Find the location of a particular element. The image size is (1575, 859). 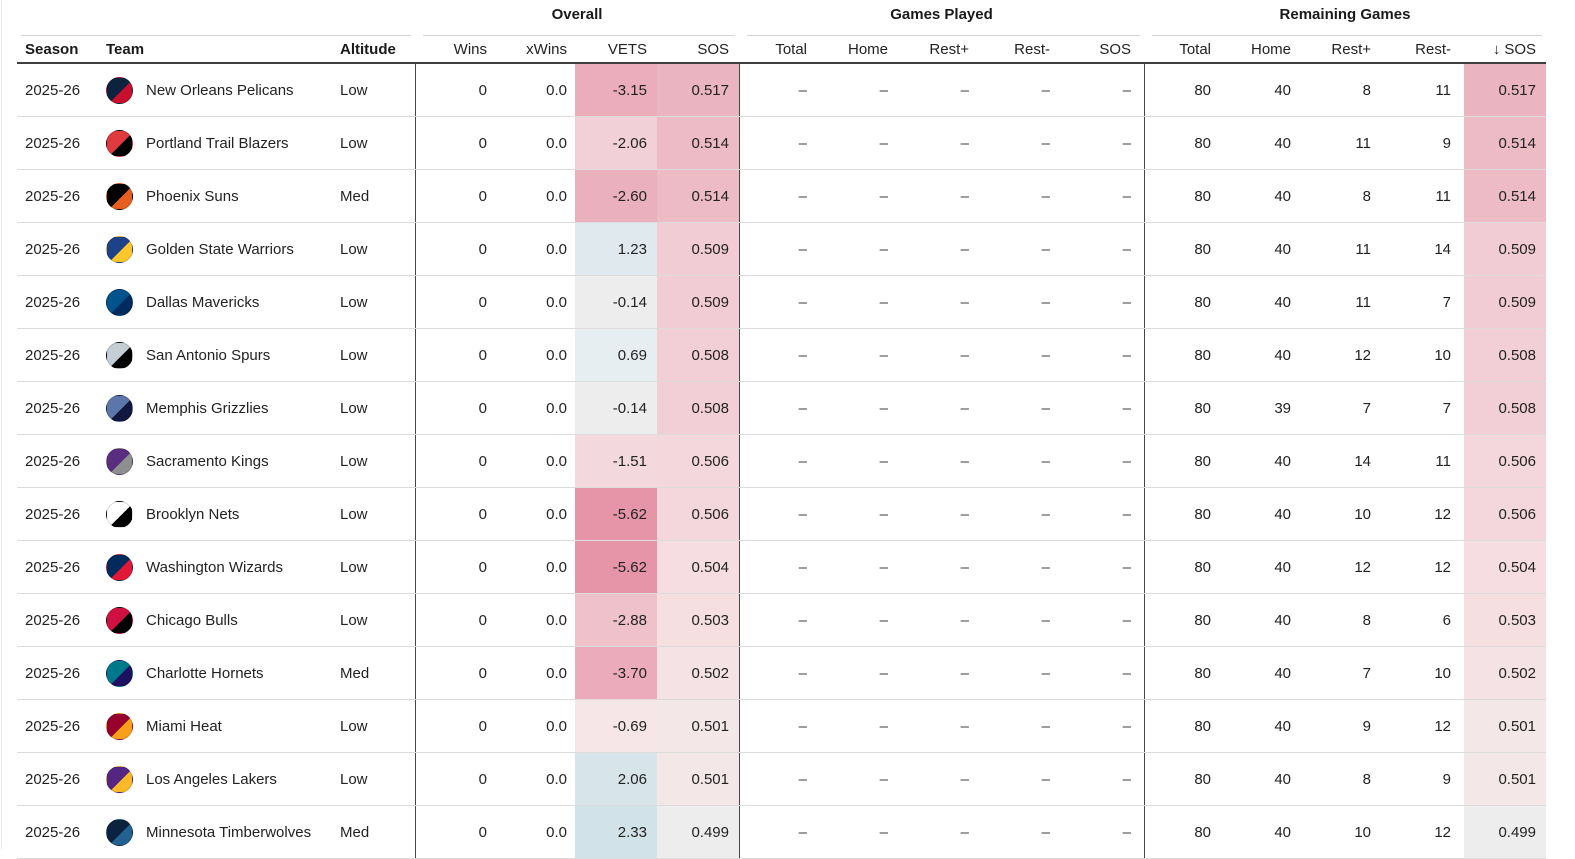

col-header-rg-total: Total is located at coordinates (1195, 49).